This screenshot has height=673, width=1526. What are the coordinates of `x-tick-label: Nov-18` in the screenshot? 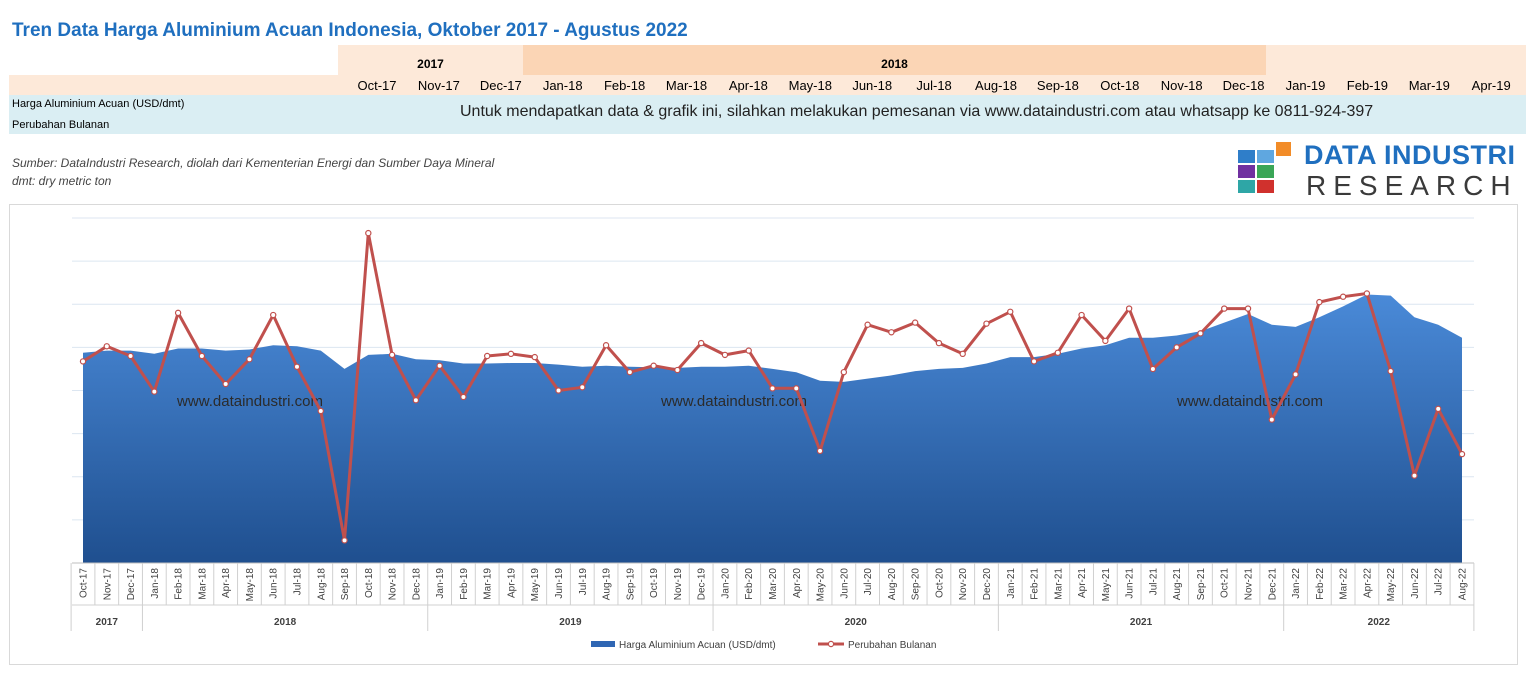 It's located at (393, 584).